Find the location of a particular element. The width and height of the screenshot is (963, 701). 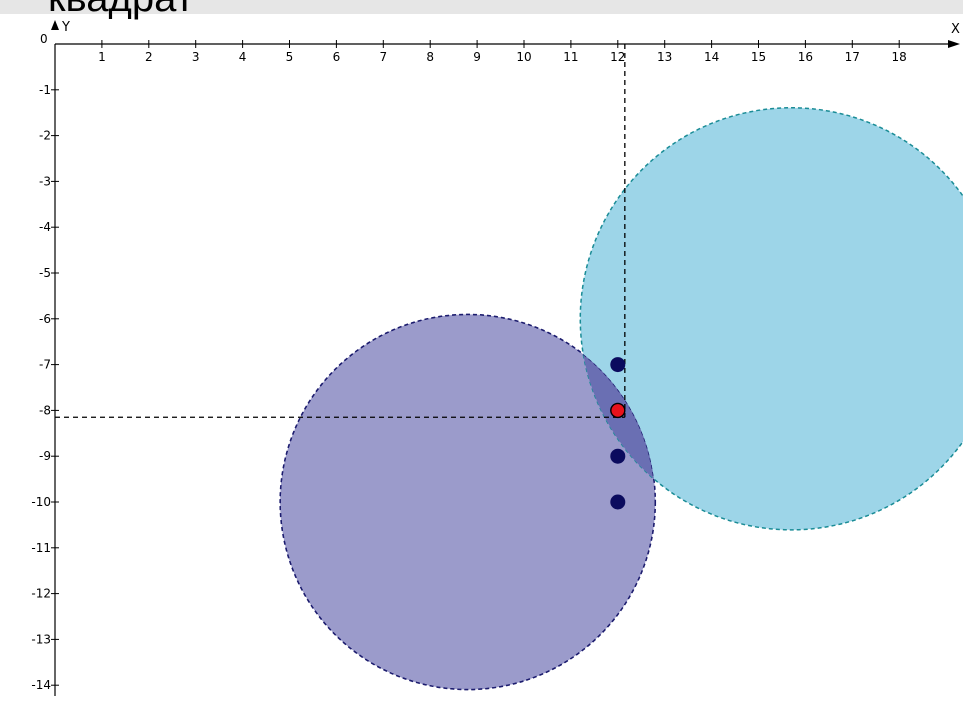

x-tick-label: 13 is located at coordinates (664, 57).